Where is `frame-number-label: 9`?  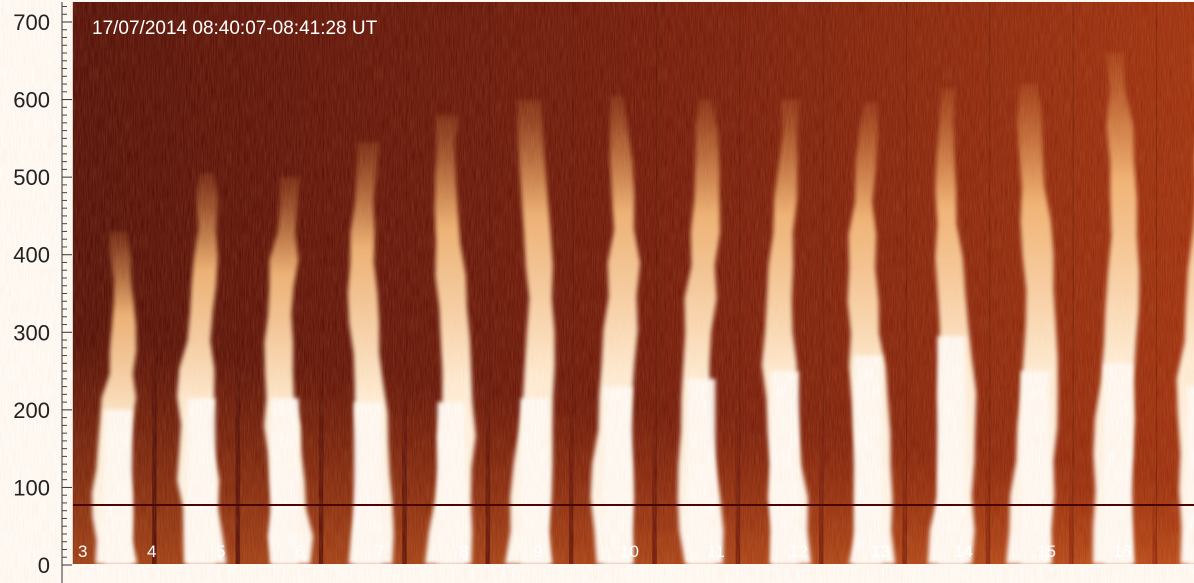 frame-number-label: 9 is located at coordinates (537, 551).